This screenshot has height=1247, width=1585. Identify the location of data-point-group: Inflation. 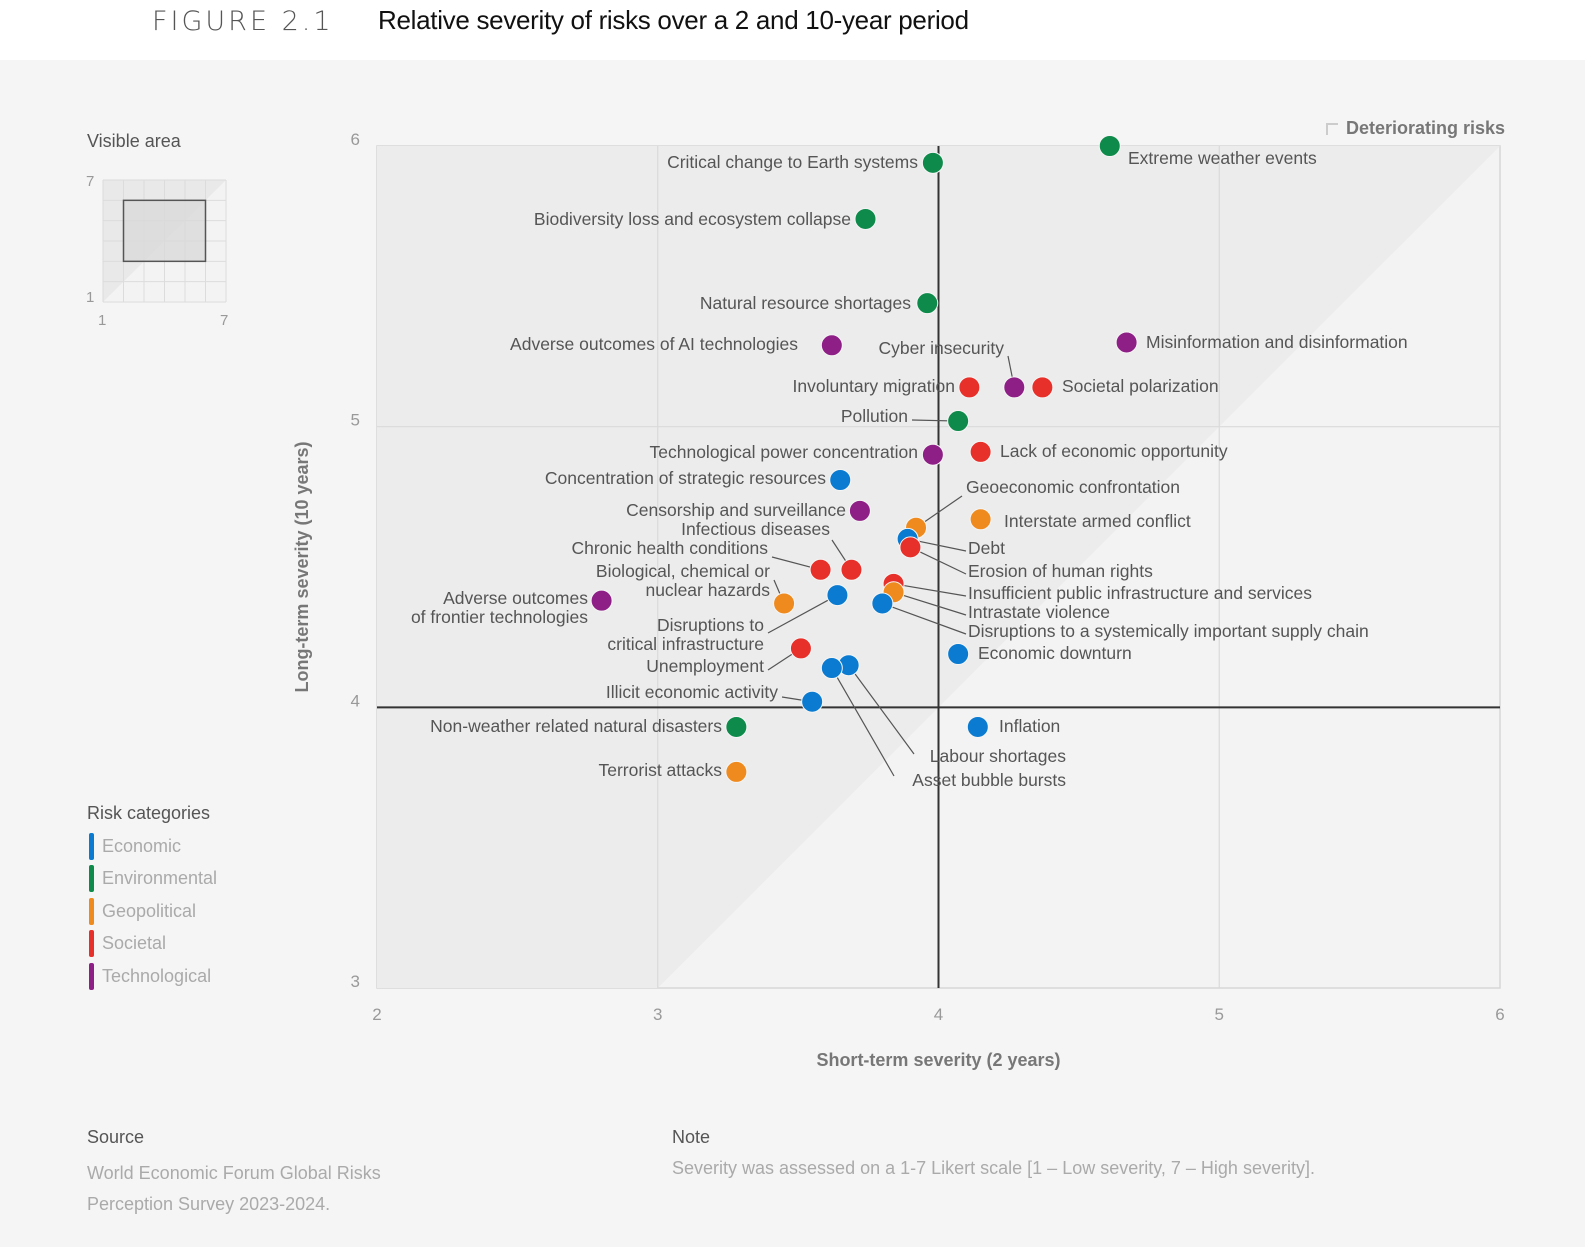
(1013, 726).